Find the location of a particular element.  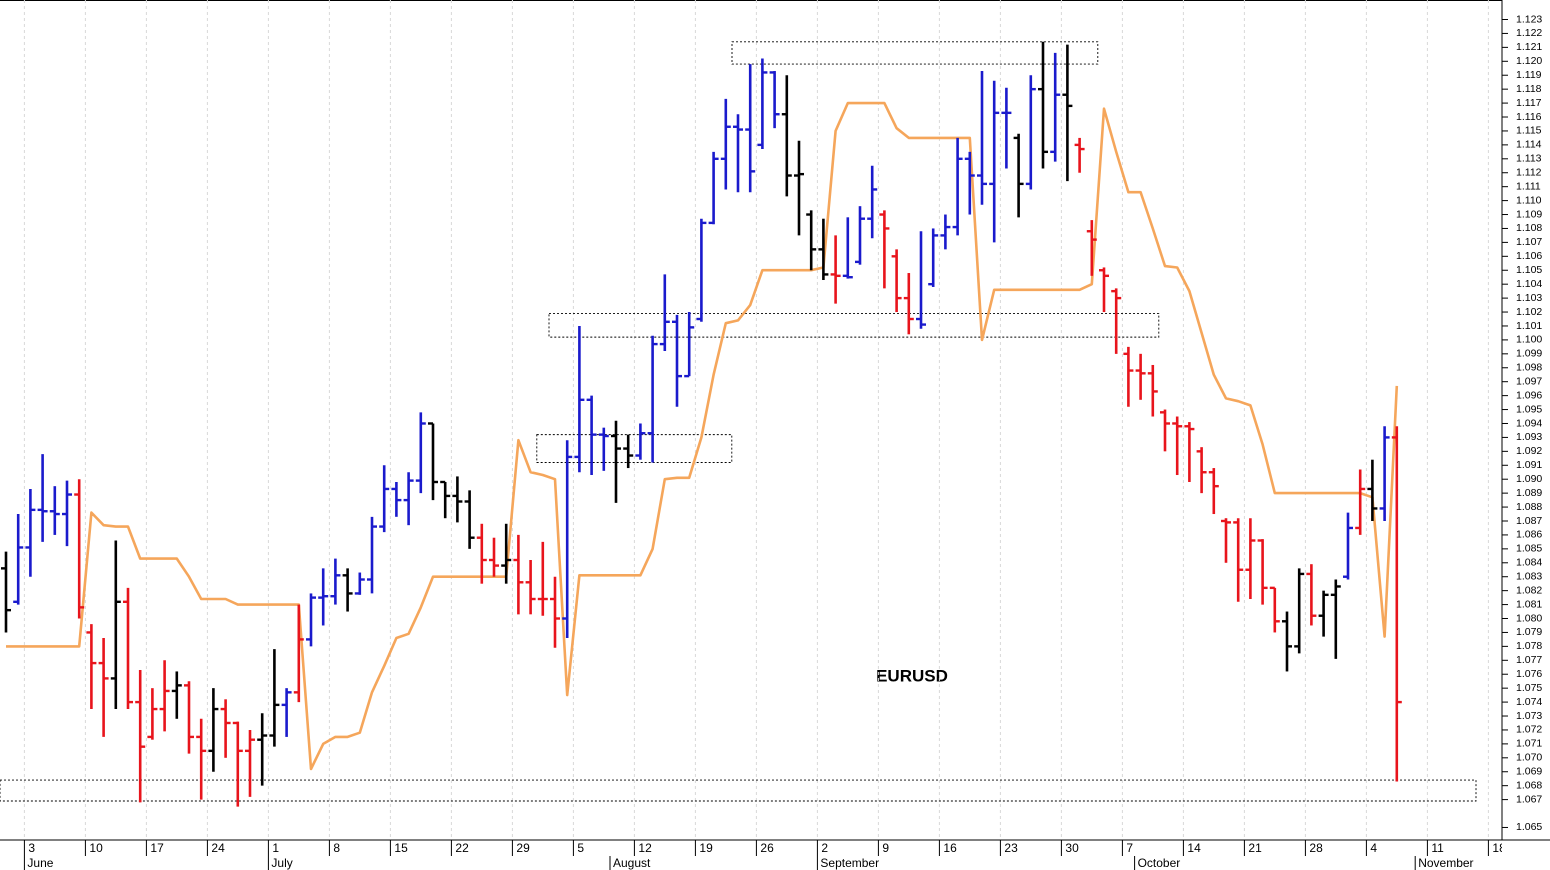

x-tick-label: 8 is located at coordinates (336, 848).